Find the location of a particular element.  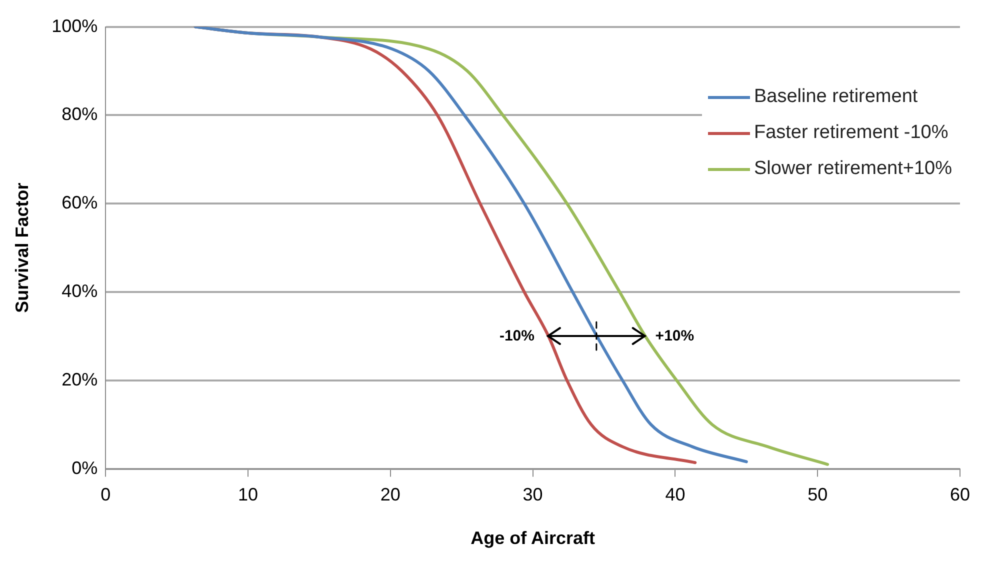

y-tick-label: 60% is located at coordinates (80, 202).